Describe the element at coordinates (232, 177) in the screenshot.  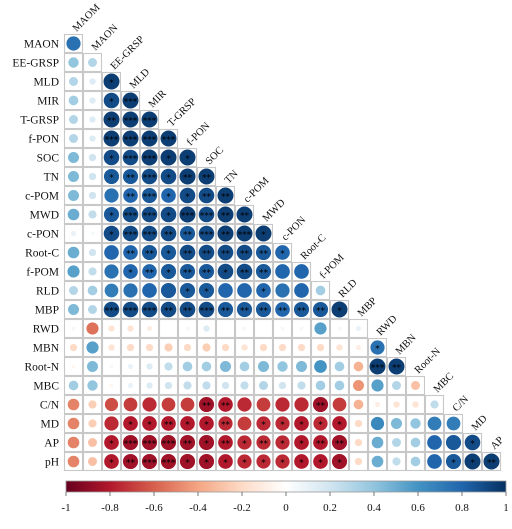
I see `diagonal-label: TN` at that location.